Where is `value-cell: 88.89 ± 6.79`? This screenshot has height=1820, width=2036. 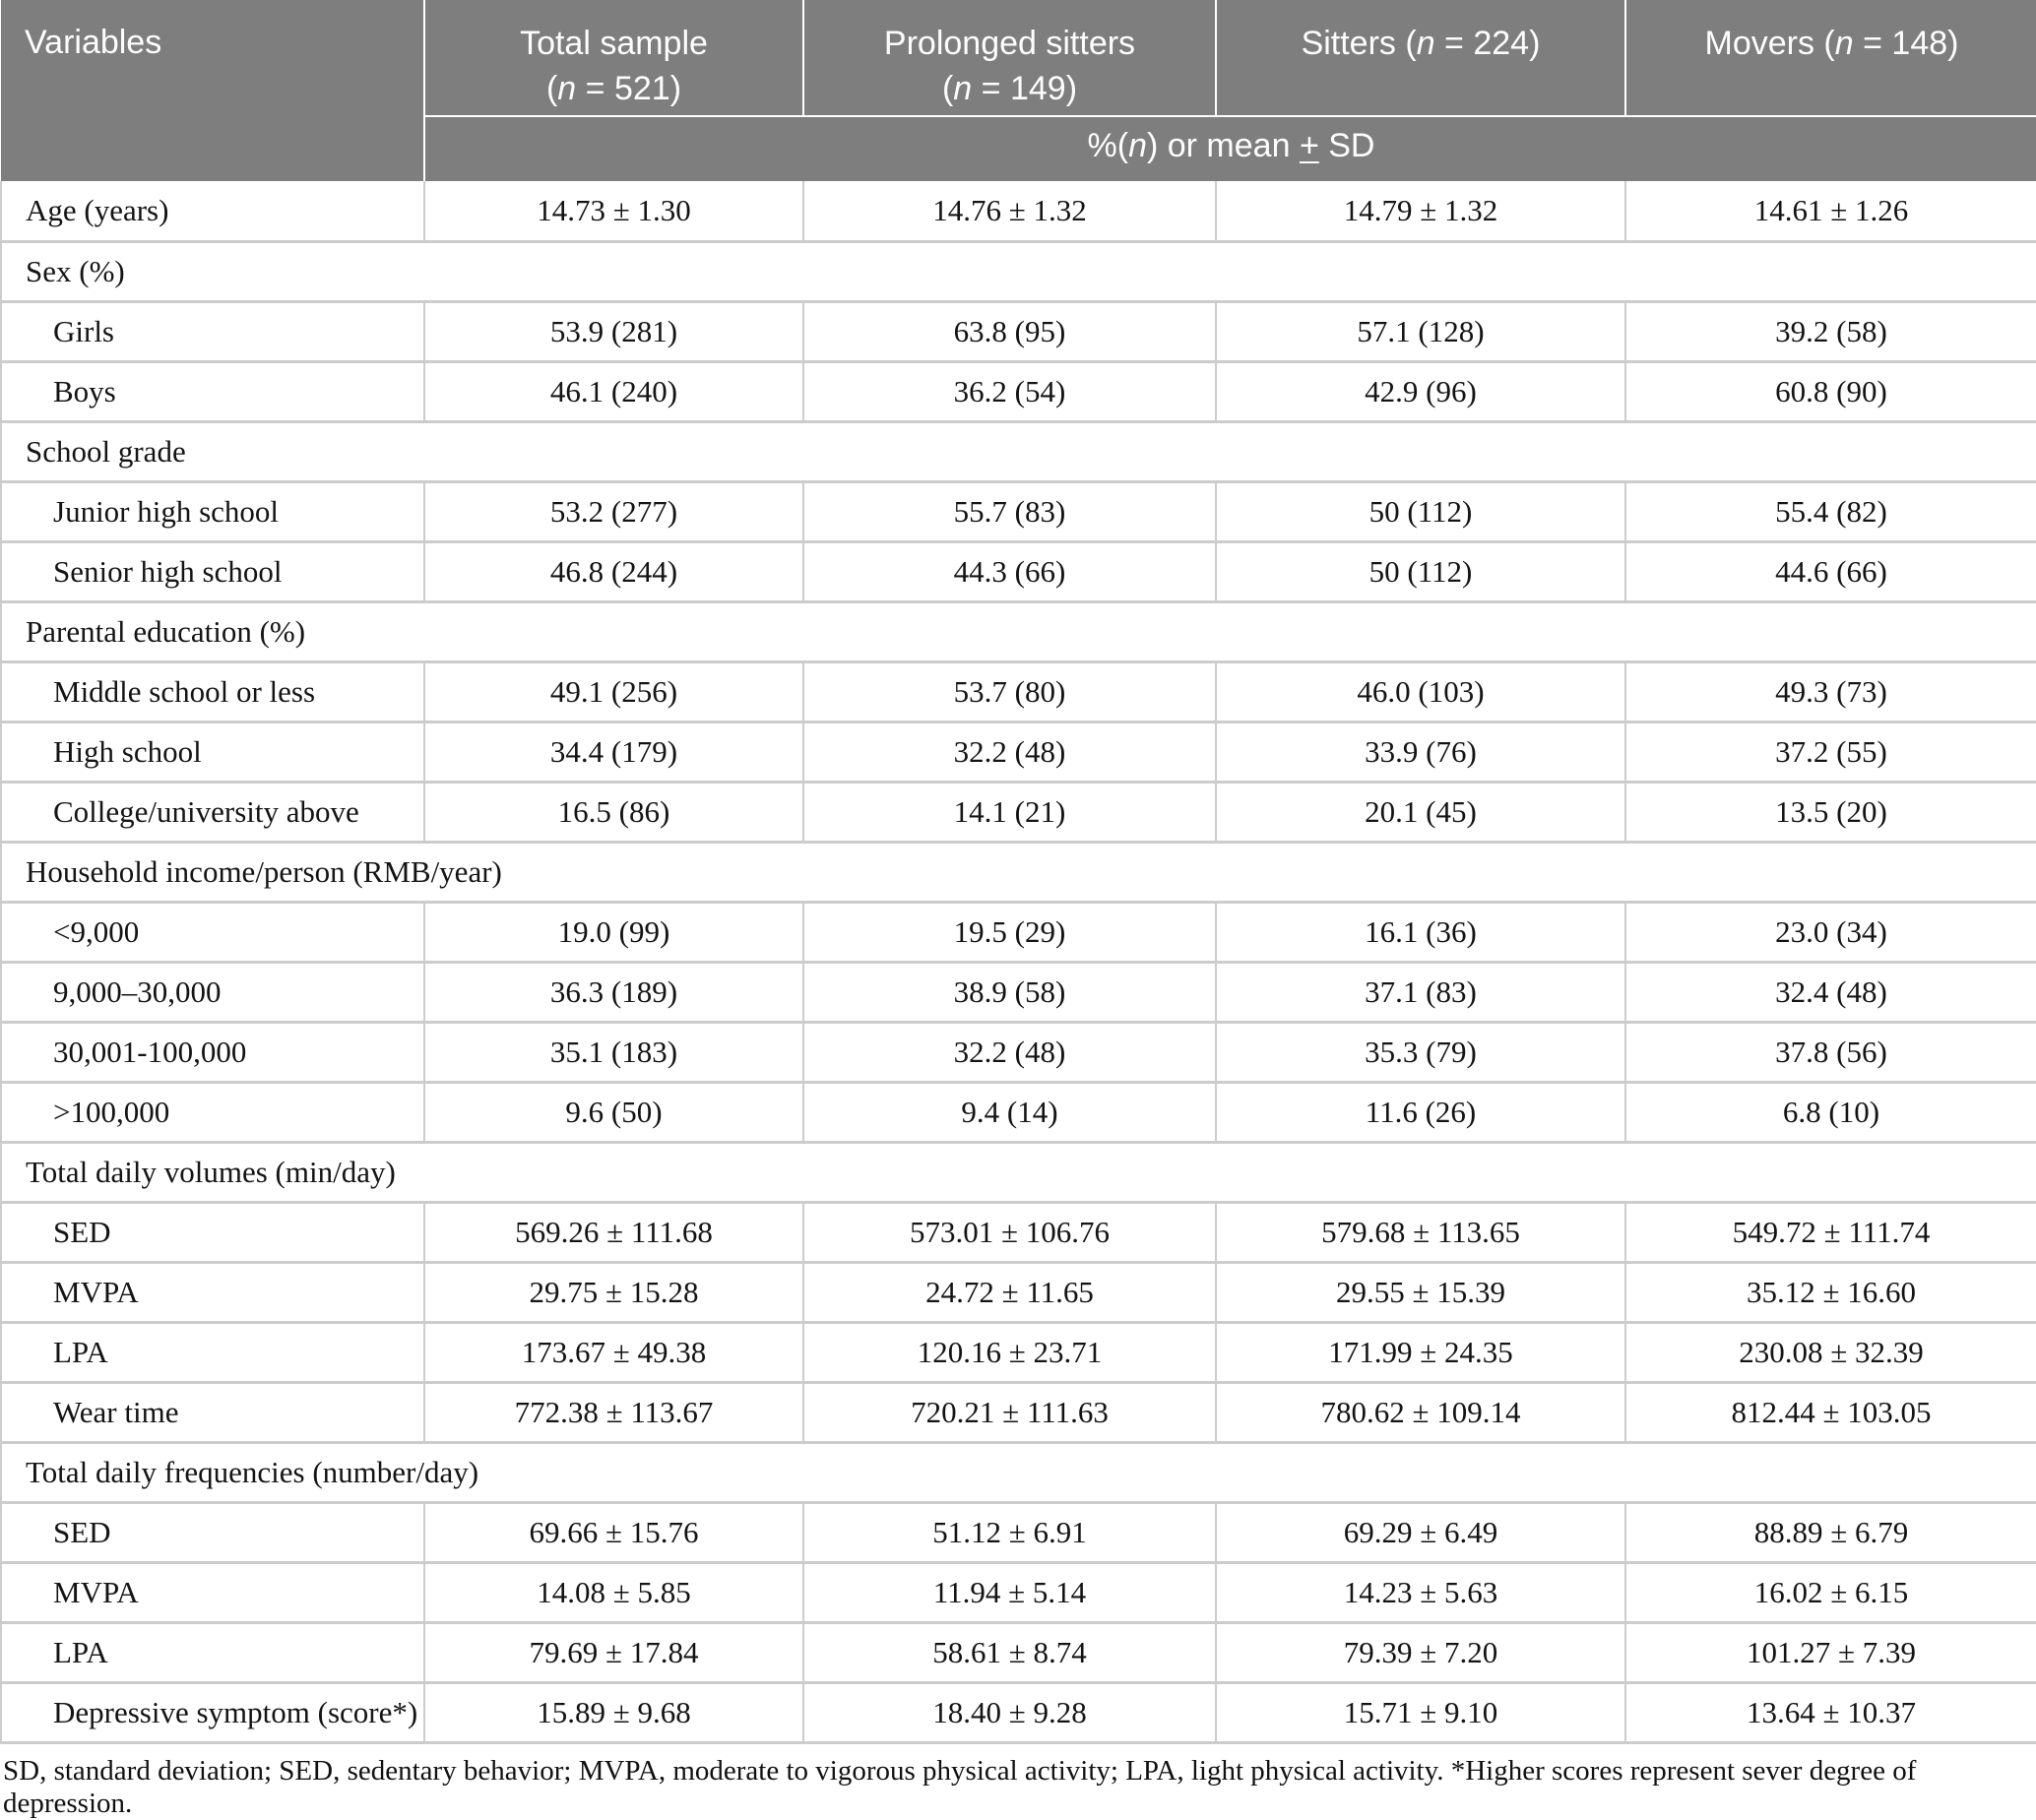 value-cell: 88.89 ± 6.79 is located at coordinates (1830, 1532).